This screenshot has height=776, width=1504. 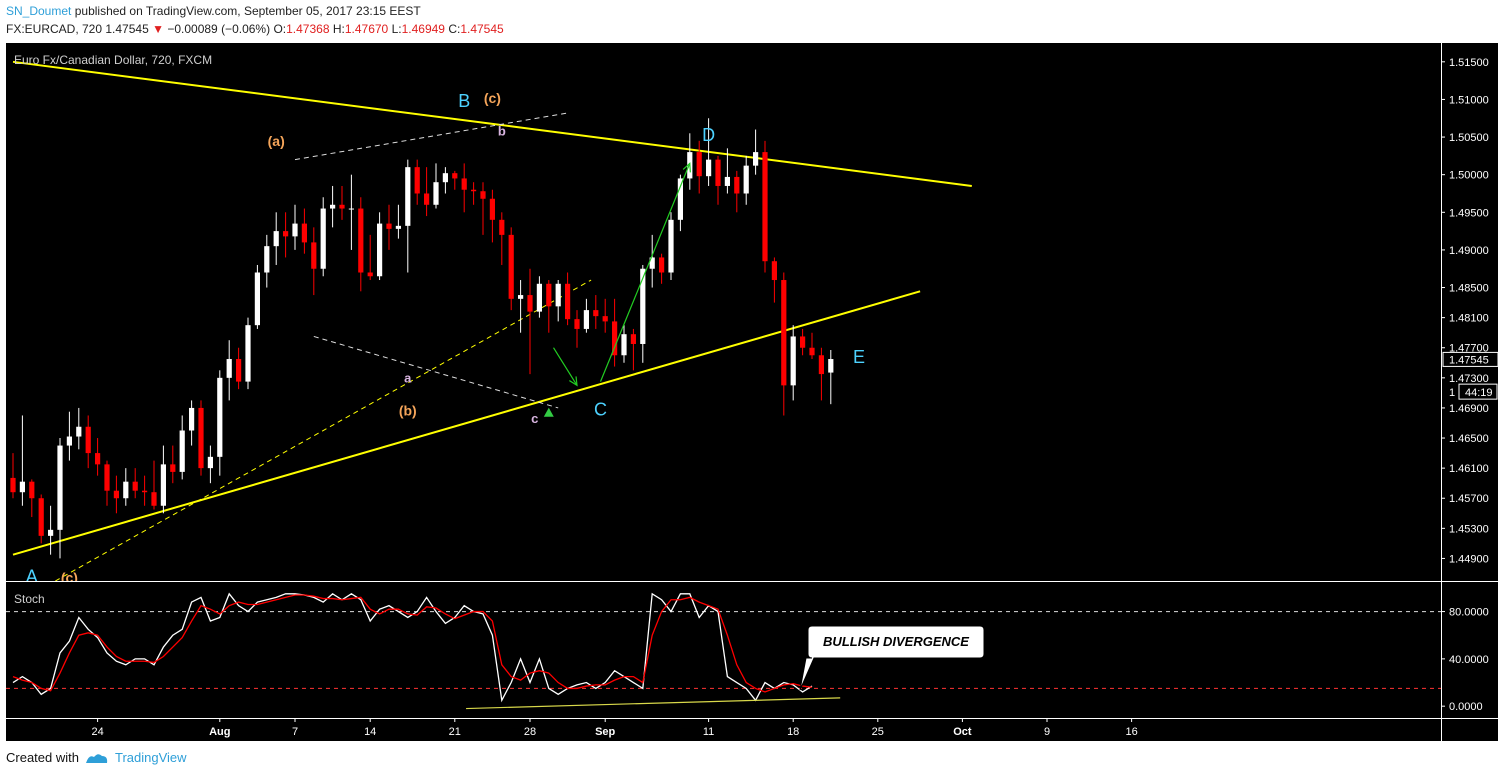 What do you see at coordinates (323, 430) in the screenshot?
I see `trendline-channel` at bounding box center [323, 430].